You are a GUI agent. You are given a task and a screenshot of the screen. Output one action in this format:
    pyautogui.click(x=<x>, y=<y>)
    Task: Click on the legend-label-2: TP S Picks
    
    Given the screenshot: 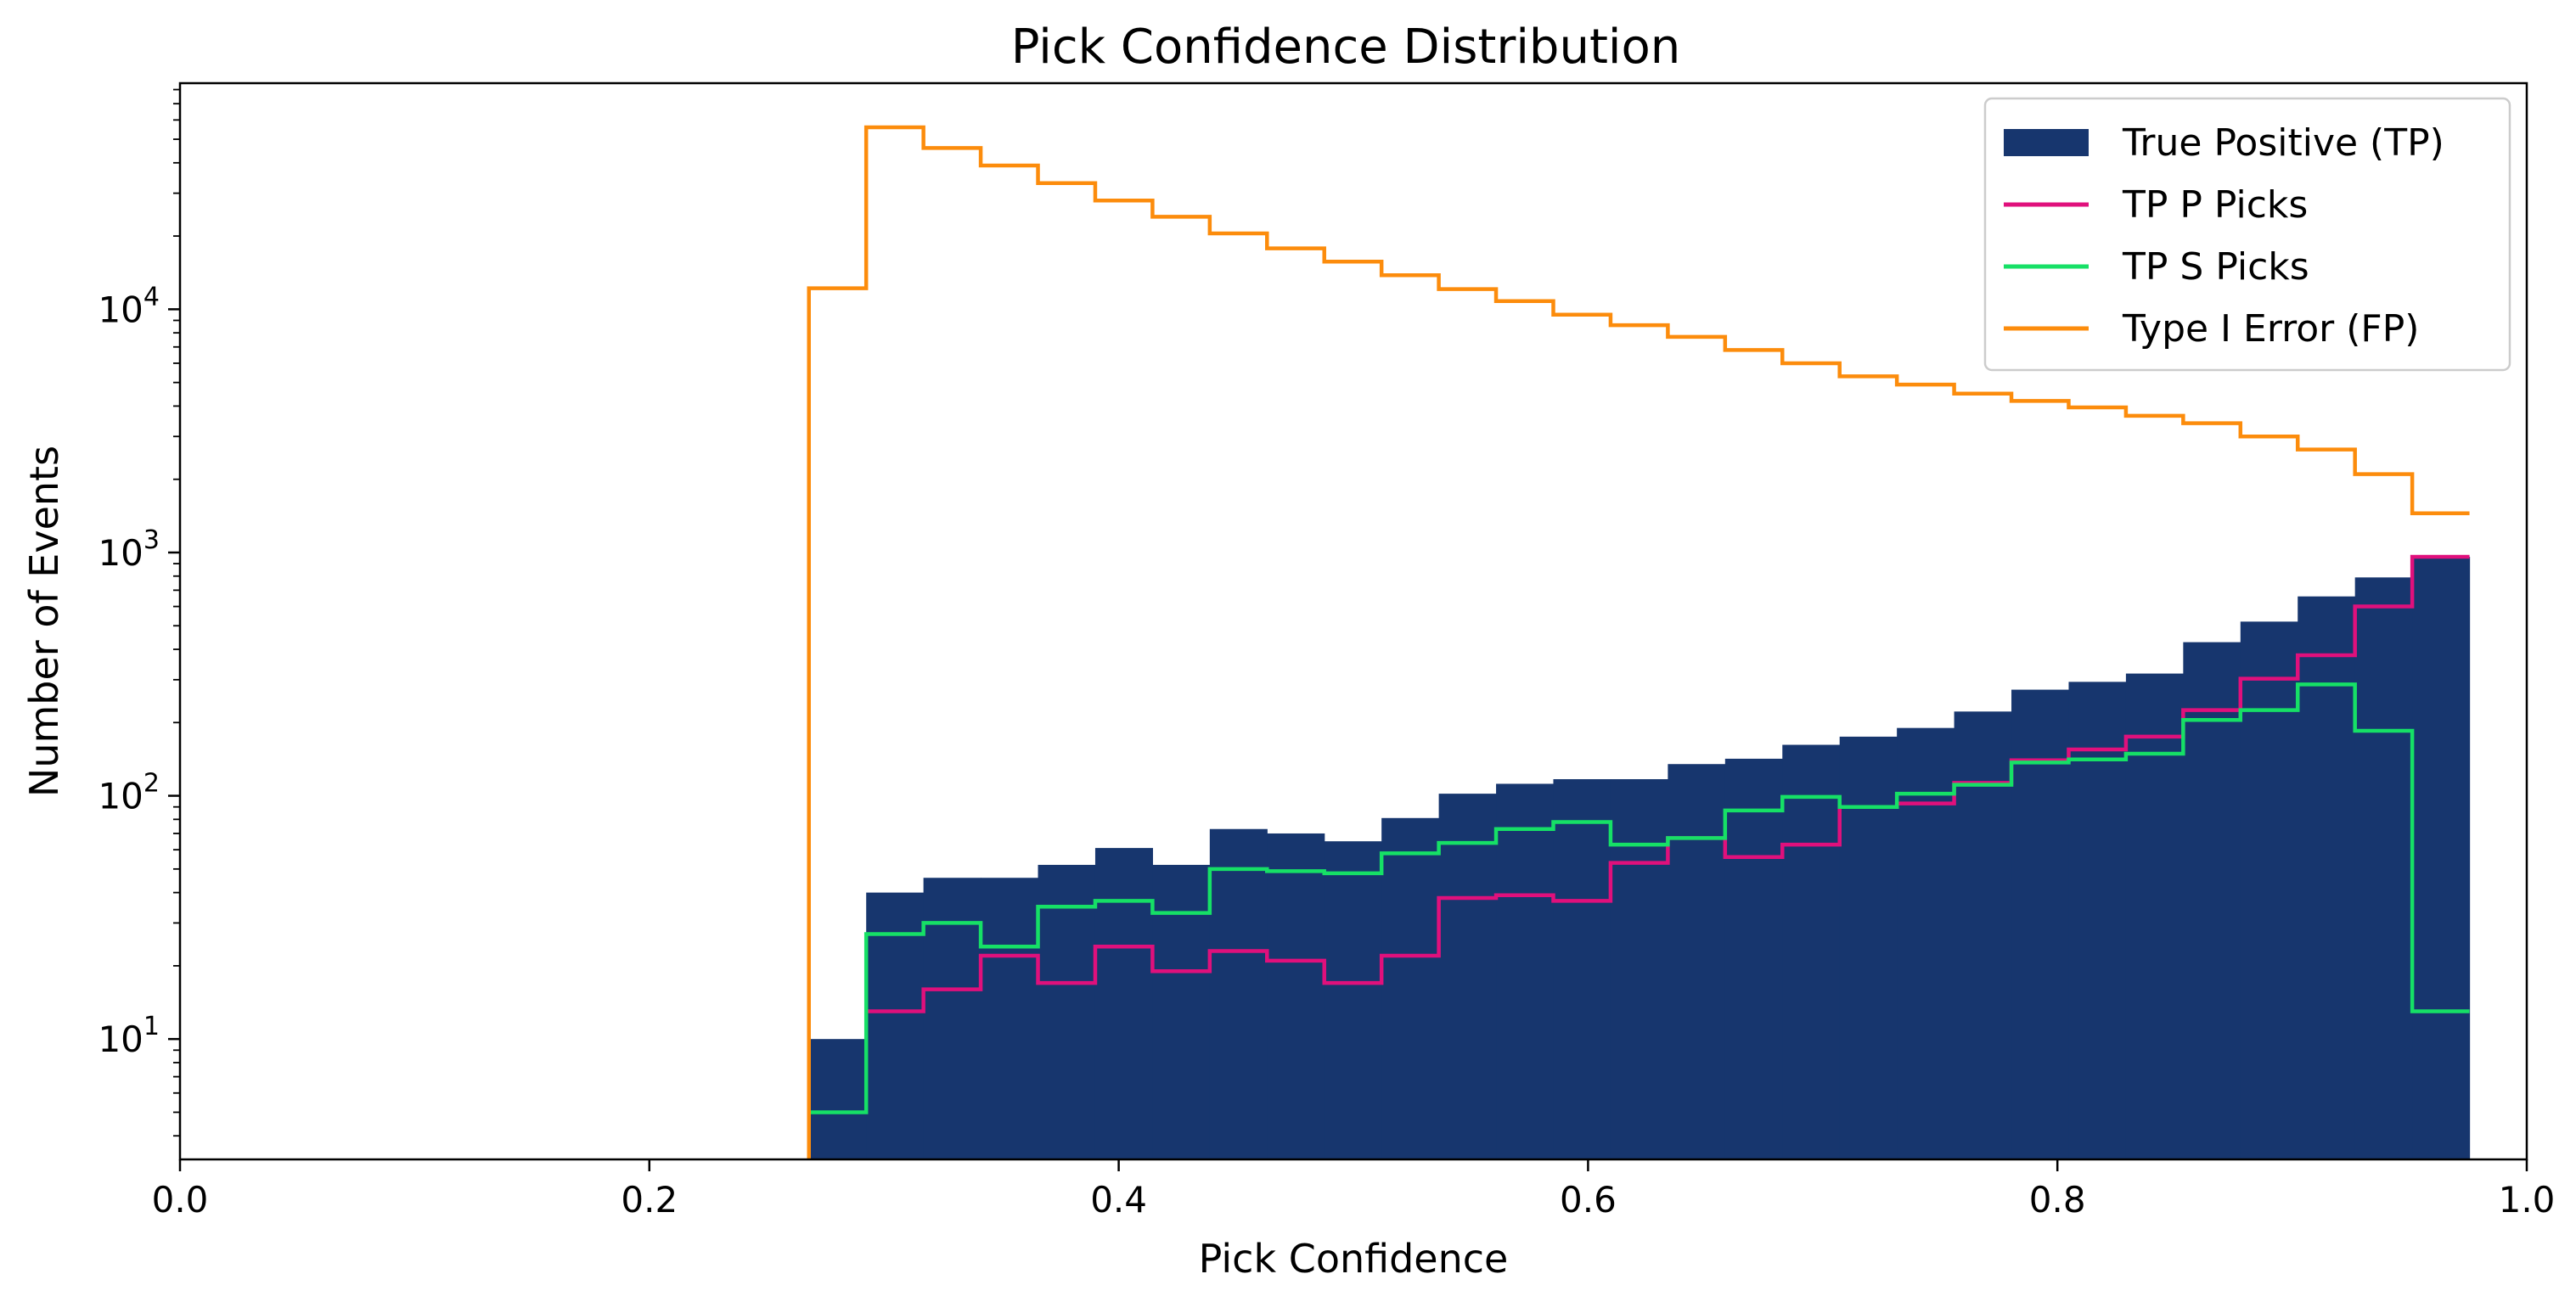 What is the action you would take?
    pyautogui.click(x=2215, y=267)
    